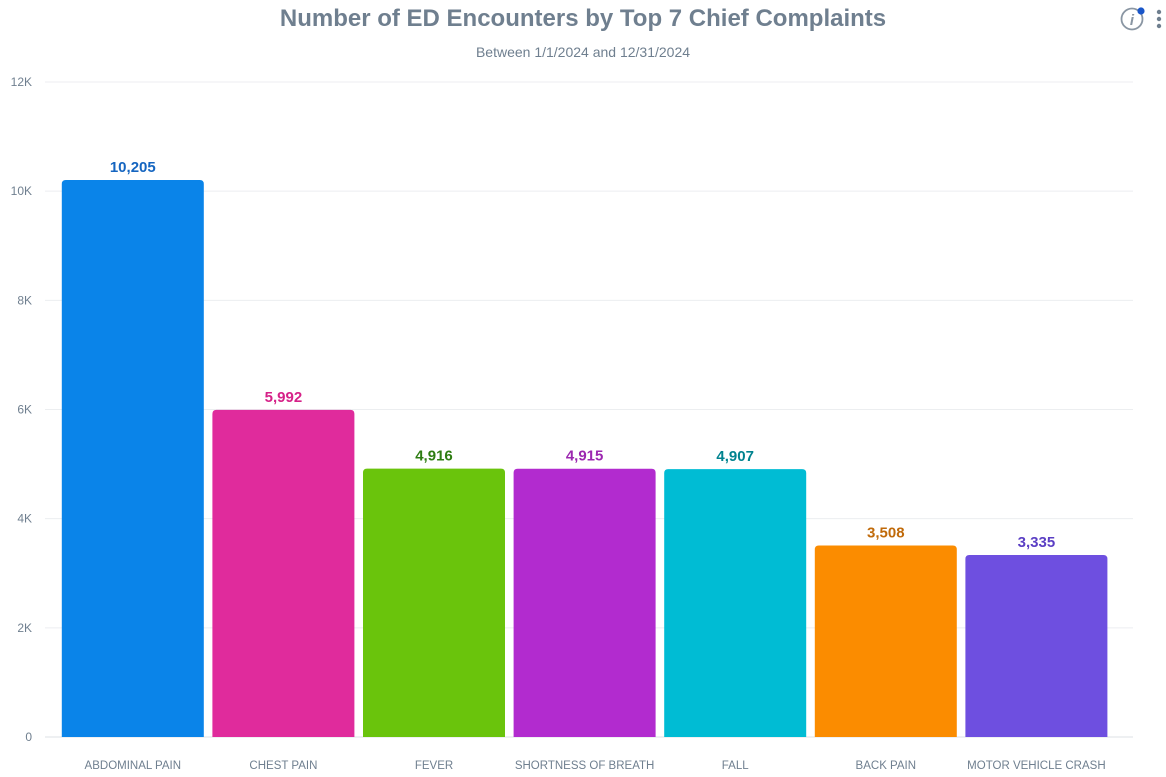  I want to click on x-tick-label: MOTOR VEHICLE CRASH, so click(1036, 766).